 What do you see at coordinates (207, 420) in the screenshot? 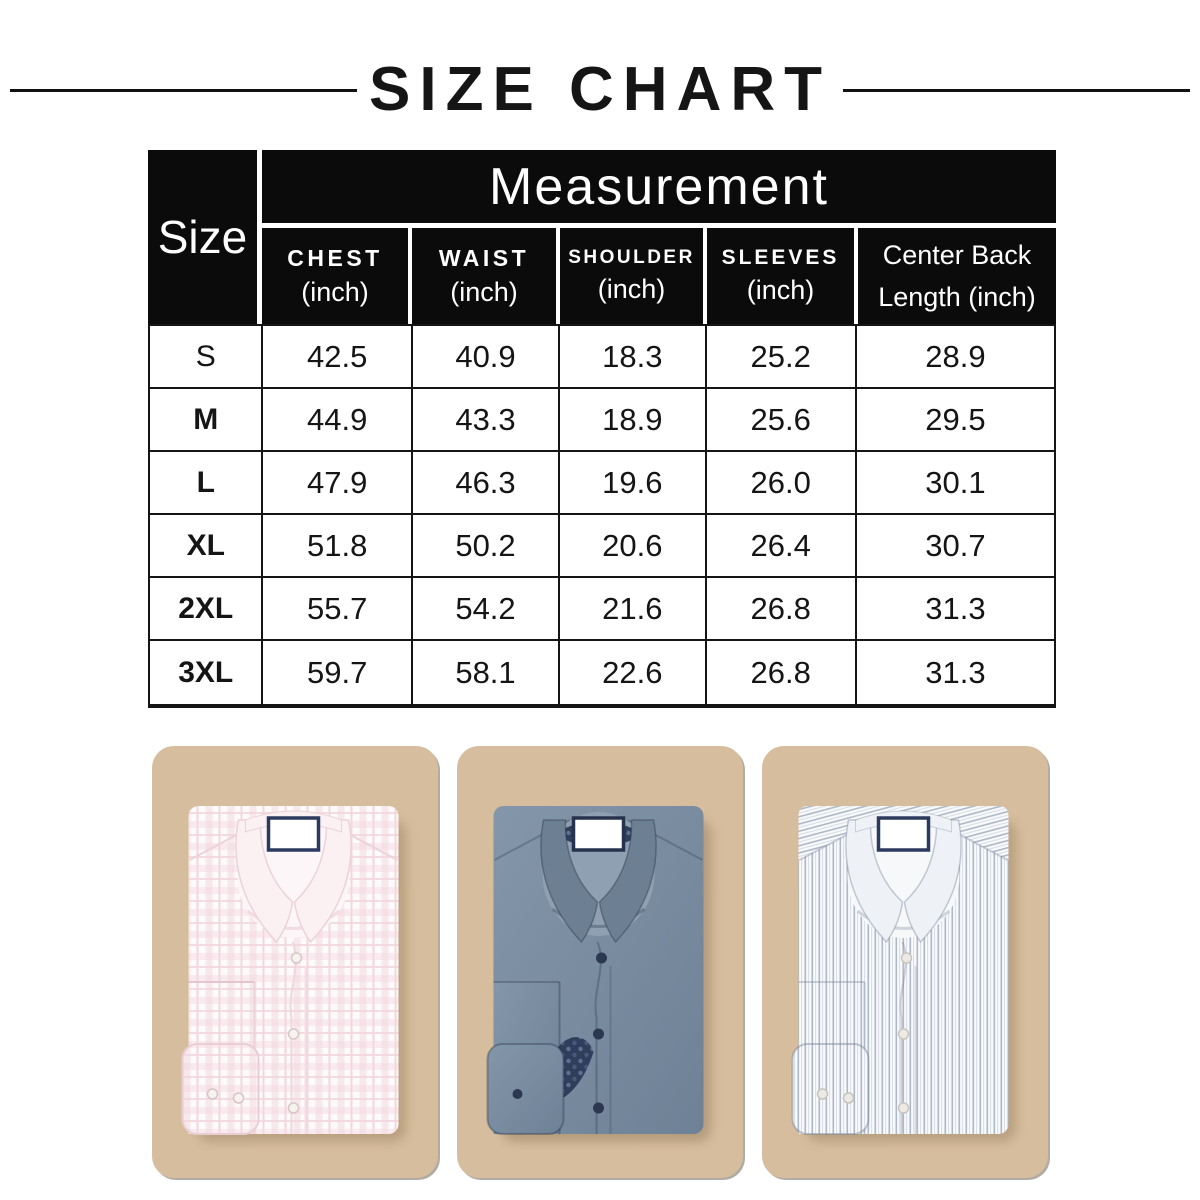
I see `table-row-size: M` at bounding box center [207, 420].